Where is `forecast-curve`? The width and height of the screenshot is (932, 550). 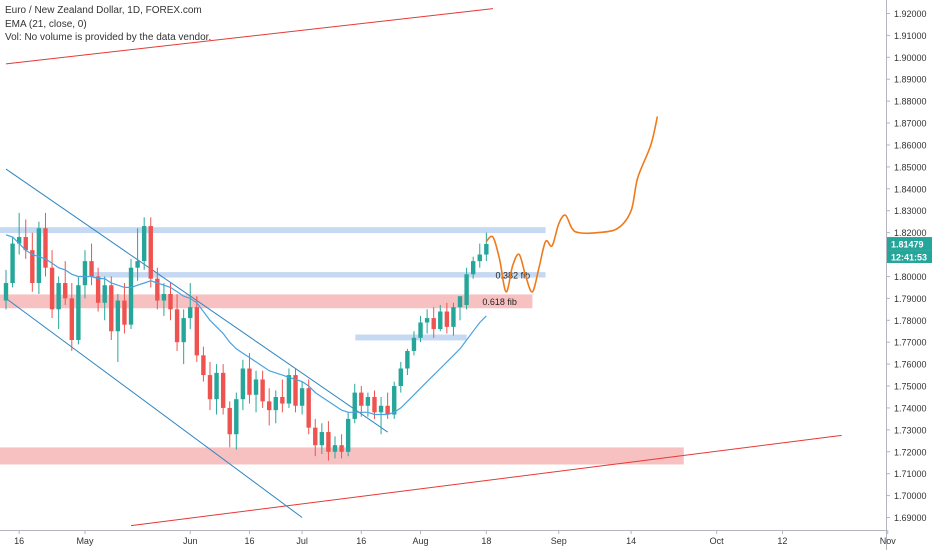 forecast-curve is located at coordinates (572, 204).